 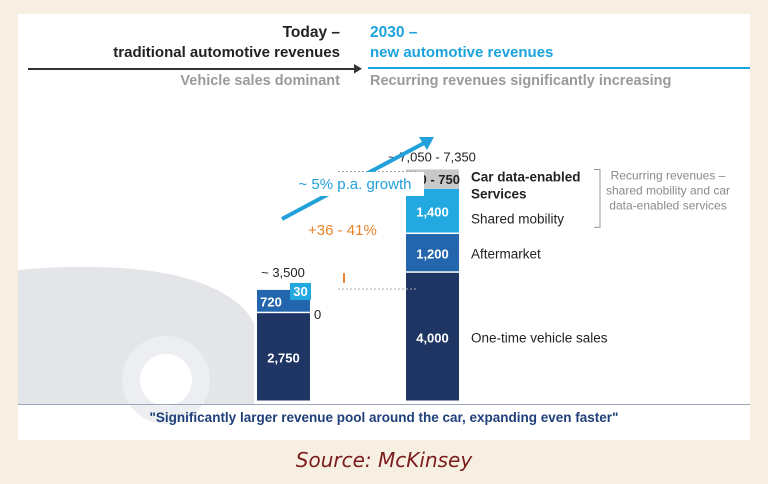 What do you see at coordinates (260, 81) in the screenshot?
I see `today-note: Vehicle sales dominant` at bounding box center [260, 81].